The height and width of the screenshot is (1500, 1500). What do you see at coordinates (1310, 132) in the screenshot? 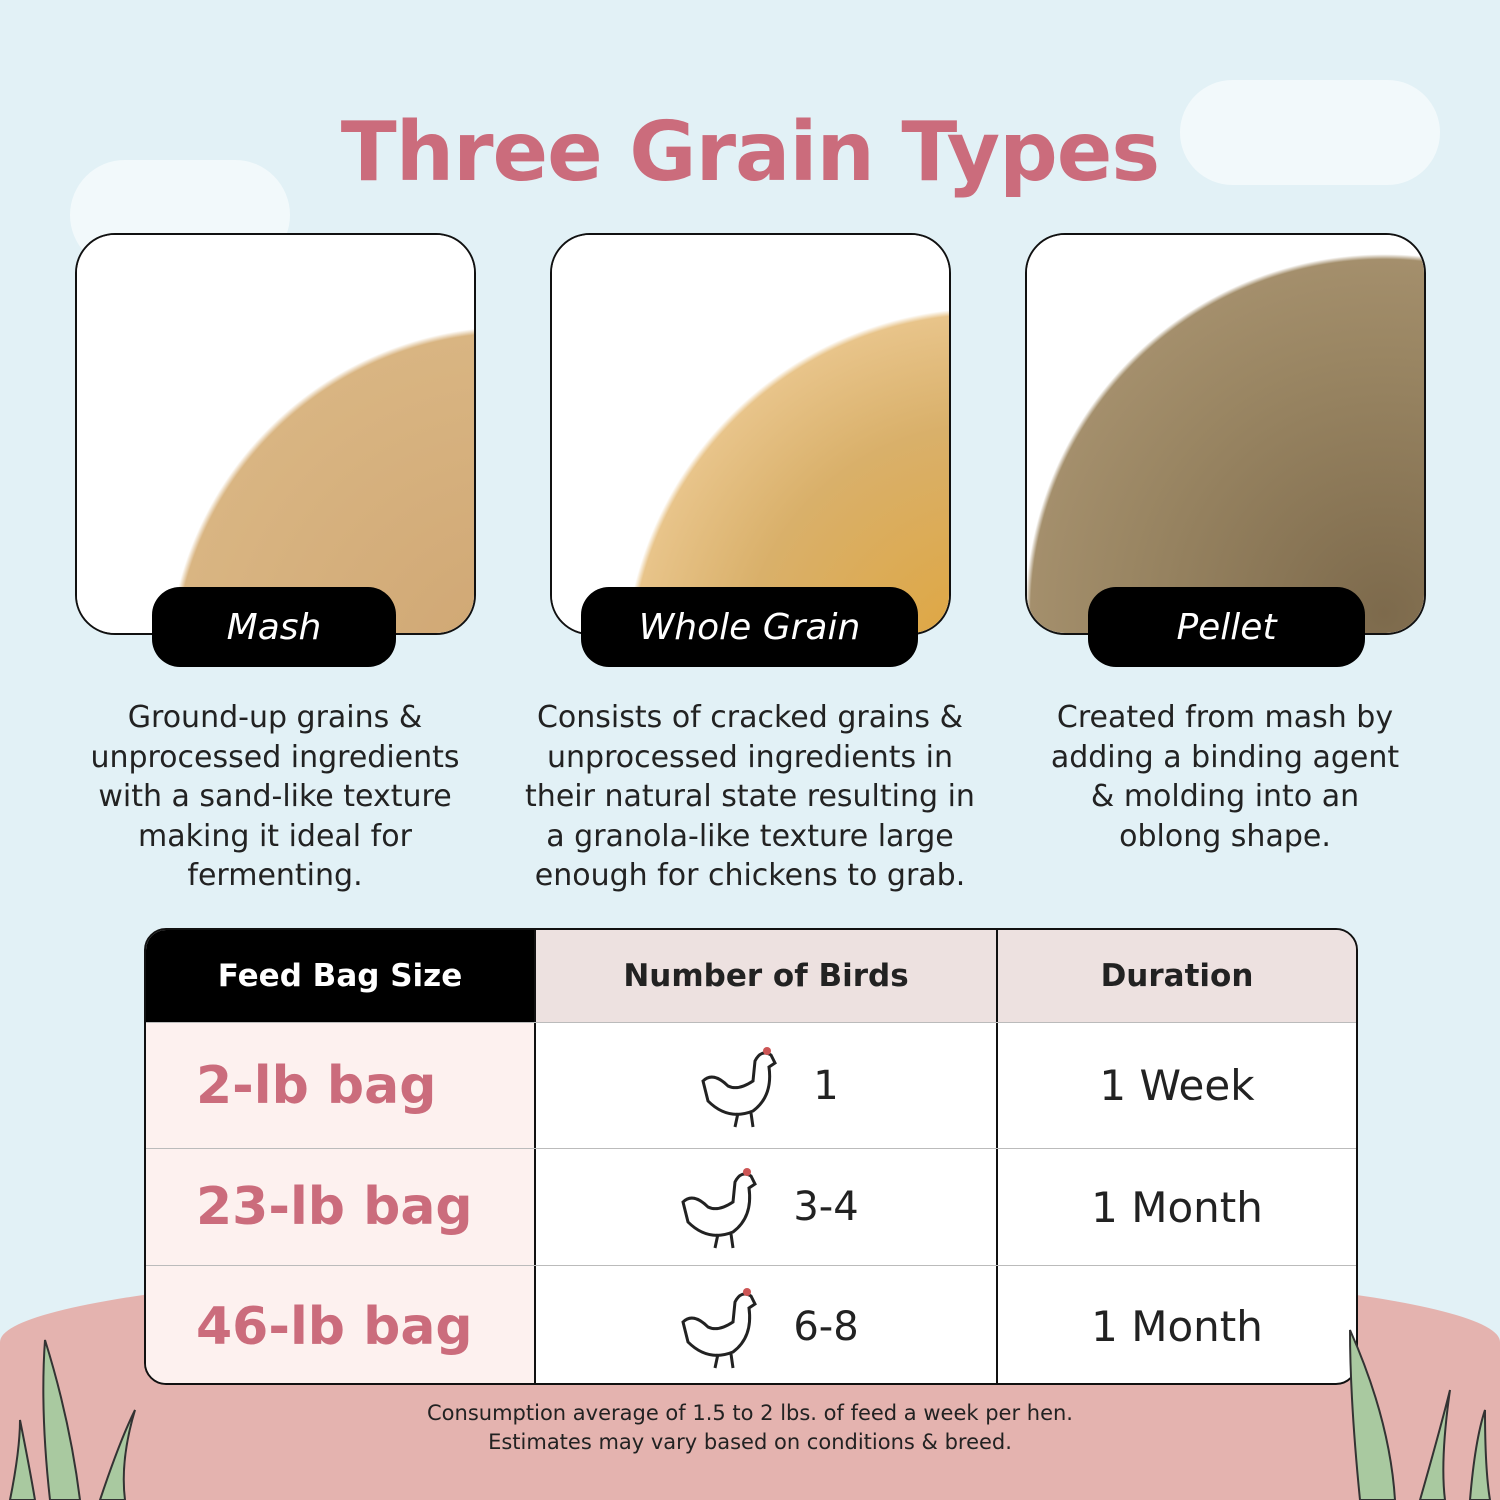
I see `cloud-right` at bounding box center [1310, 132].